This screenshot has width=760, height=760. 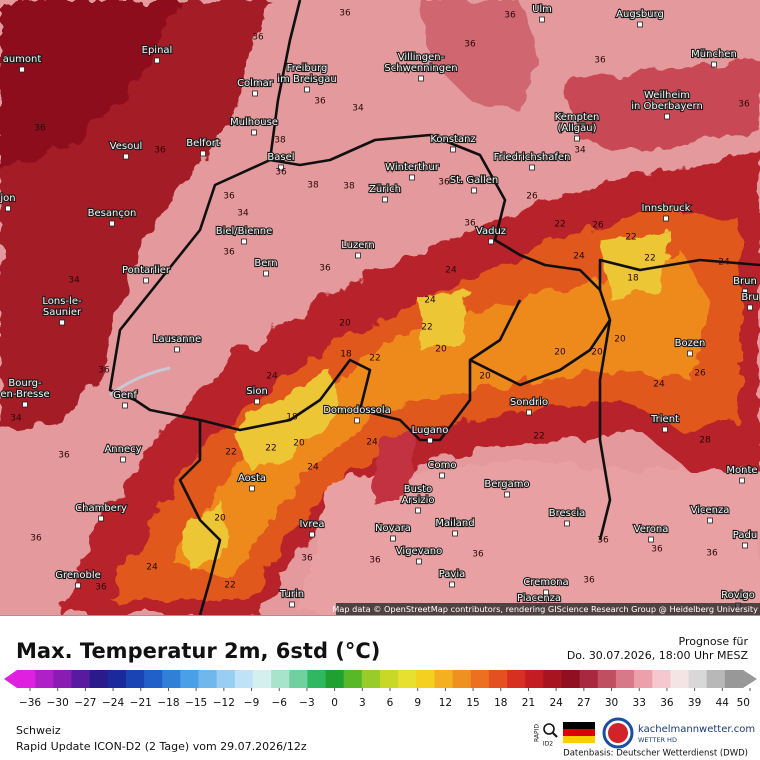 I want to click on colorbar-tick-label: 33, so click(x=639, y=703).